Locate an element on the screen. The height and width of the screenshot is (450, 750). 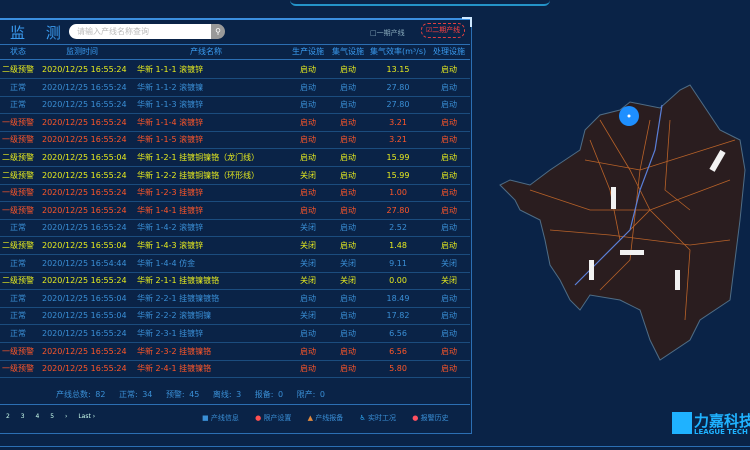
cell-time: 2020/12/25 16:55:04 is located at coordinates (84, 157).